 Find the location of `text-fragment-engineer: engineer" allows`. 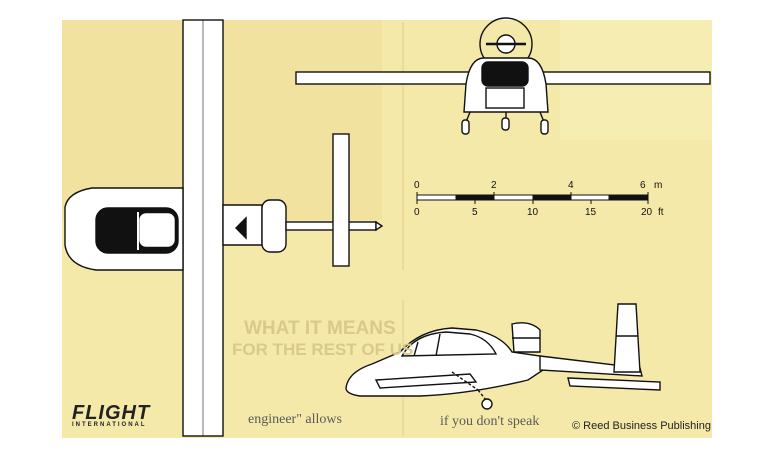

text-fragment-engineer: engineer" allows is located at coordinates (295, 419).